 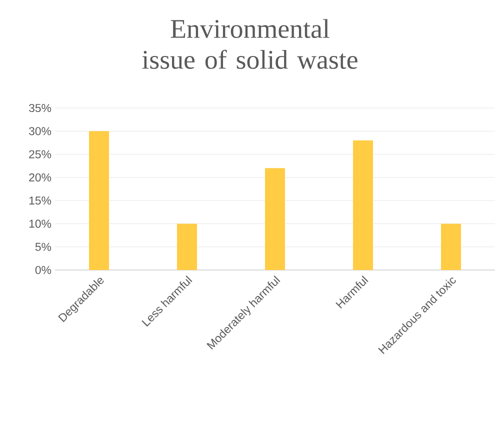 What do you see at coordinates (40, 200) in the screenshot?
I see `y-tick-label: 15%` at bounding box center [40, 200].